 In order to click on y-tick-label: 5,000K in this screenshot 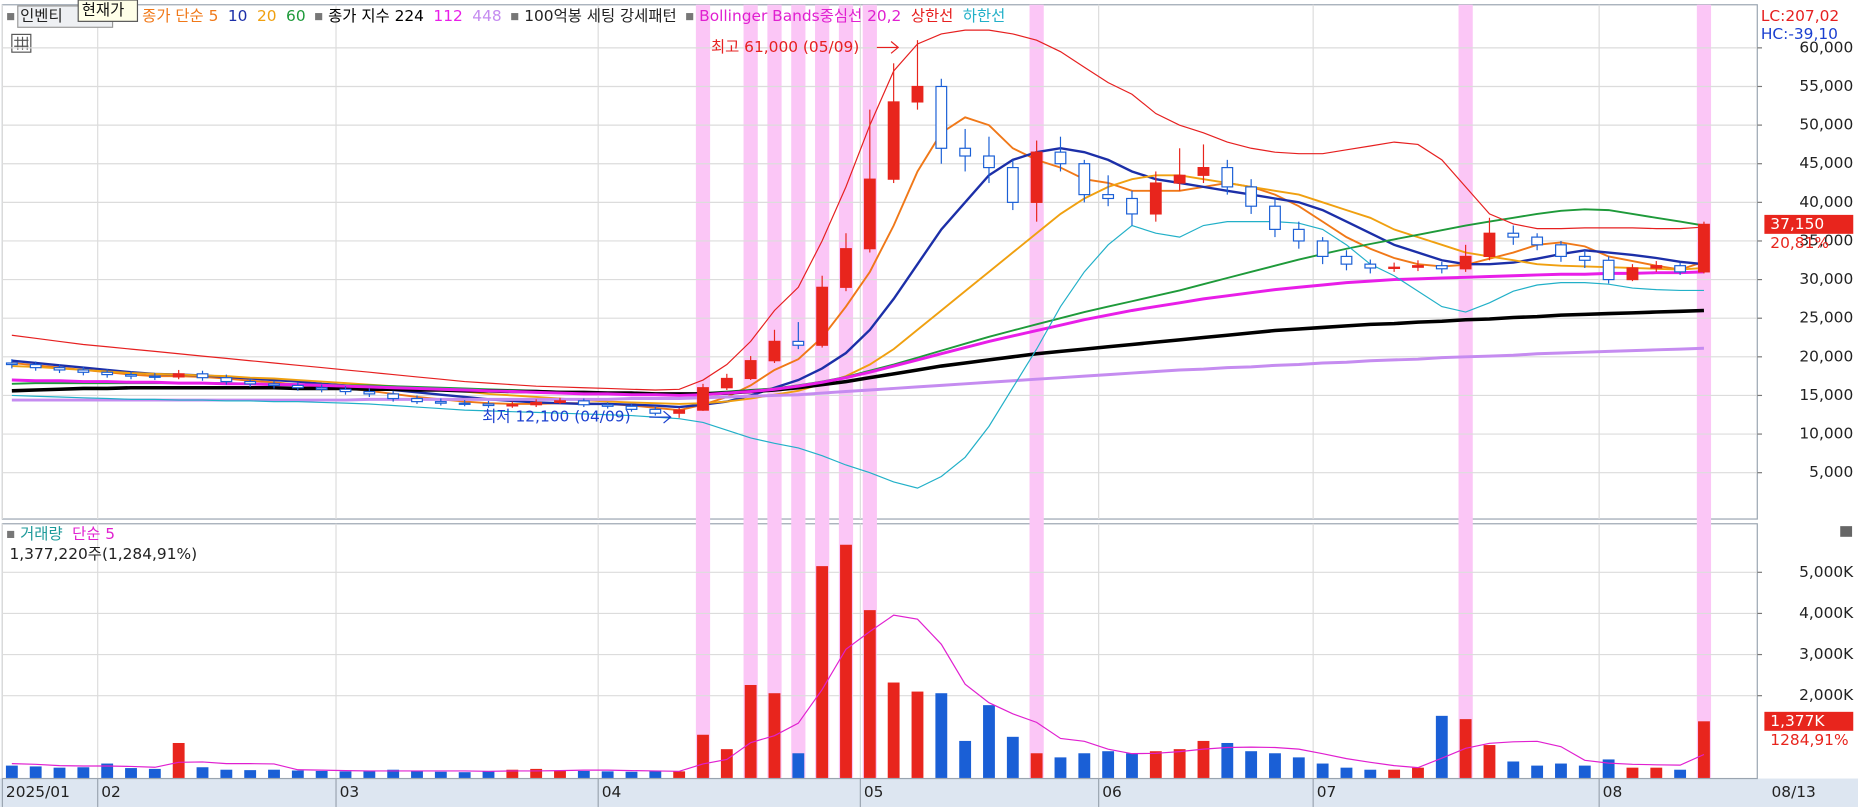, I will do `click(1826, 572)`.